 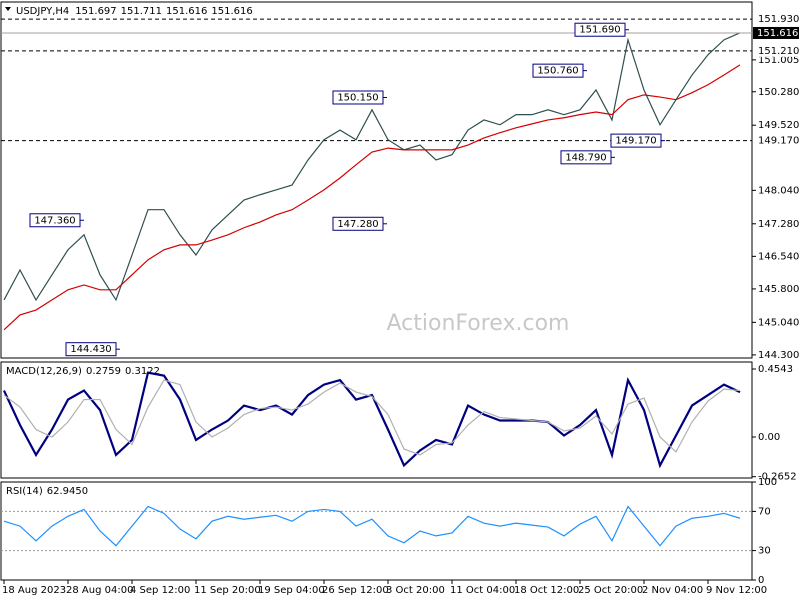 I want to click on annotation-label: 151.690, so click(x=599, y=30).